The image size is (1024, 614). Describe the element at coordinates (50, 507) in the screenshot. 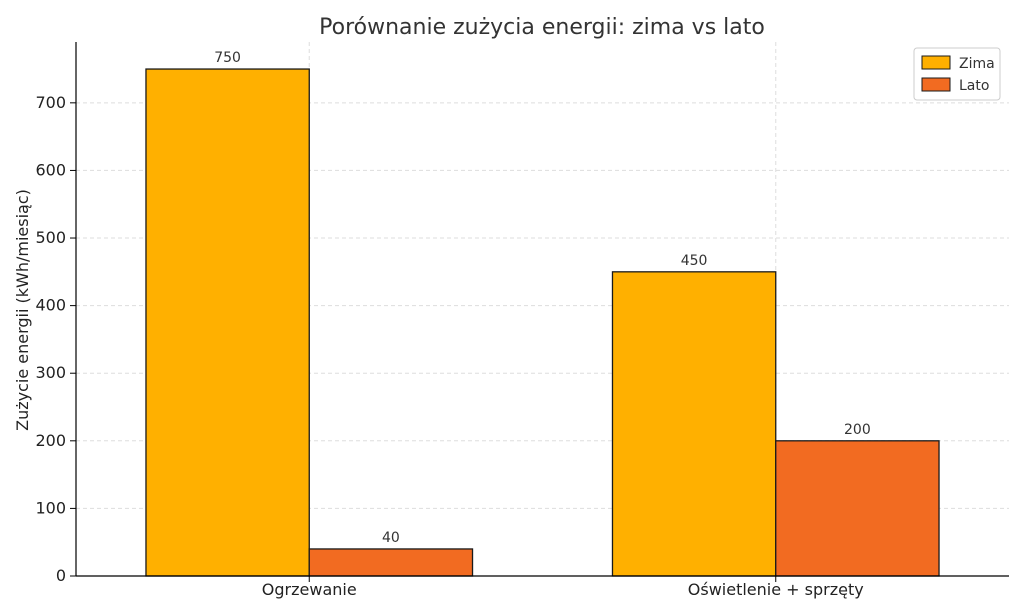

I see `y-tick-label: 100` at that location.